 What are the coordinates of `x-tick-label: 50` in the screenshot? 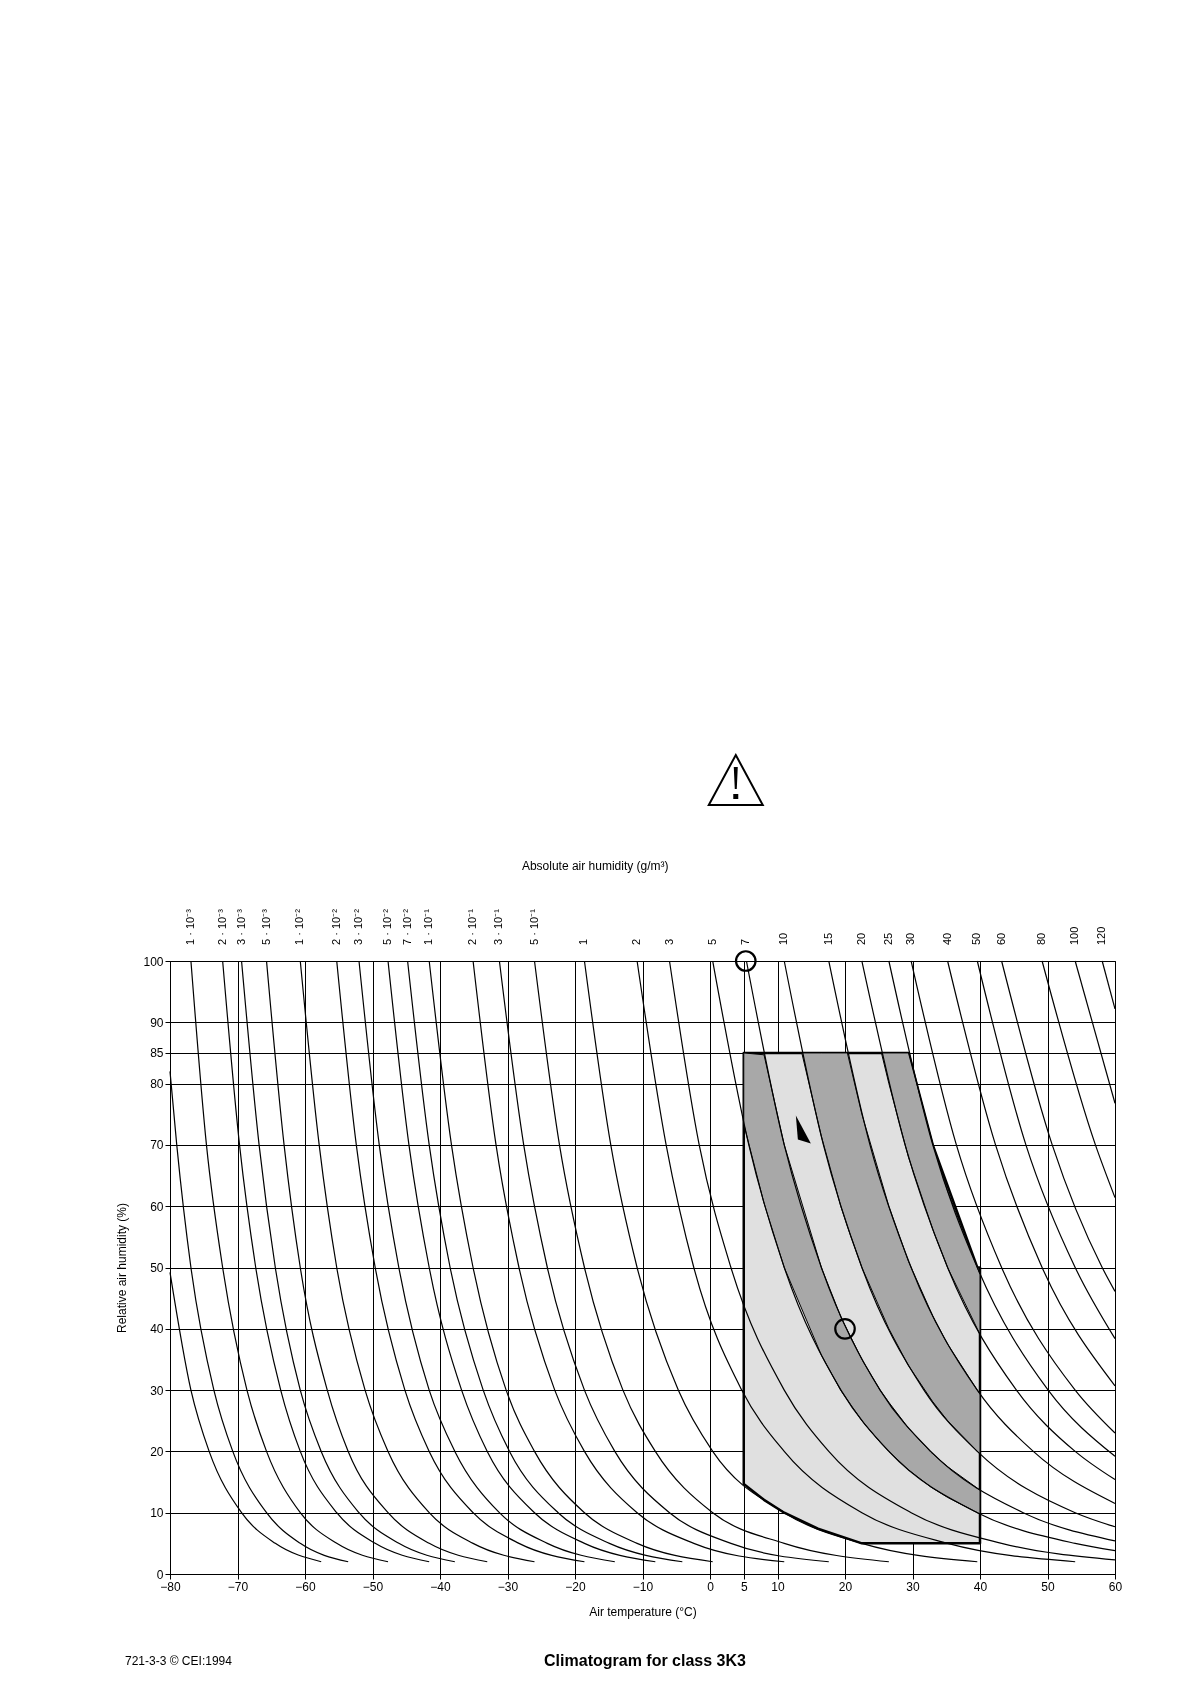 It's located at (1048, 1586).